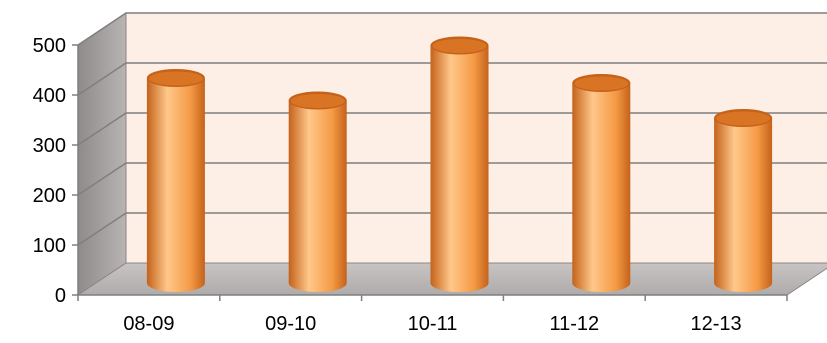 The image size is (827, 343). What do you see at coordinates (433, 324) in the screenshot?
I see `x-tick-label: 10-11` at bounding box center [433, 324].